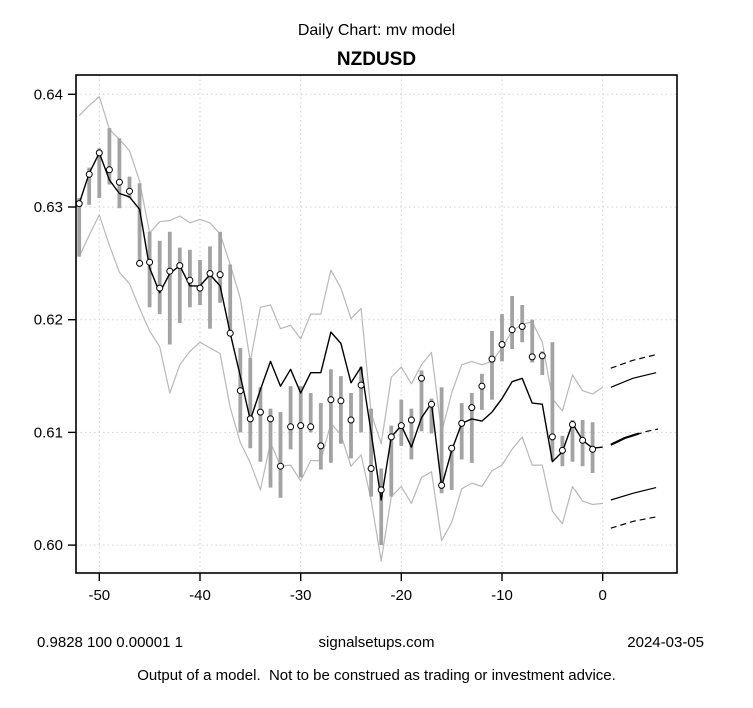 The height and width of the screenshot is (708, 753). What do you see at coordinates (603, 595) in the screenshot?
I see `svg-text: 0` at bounding box center [603, 595].